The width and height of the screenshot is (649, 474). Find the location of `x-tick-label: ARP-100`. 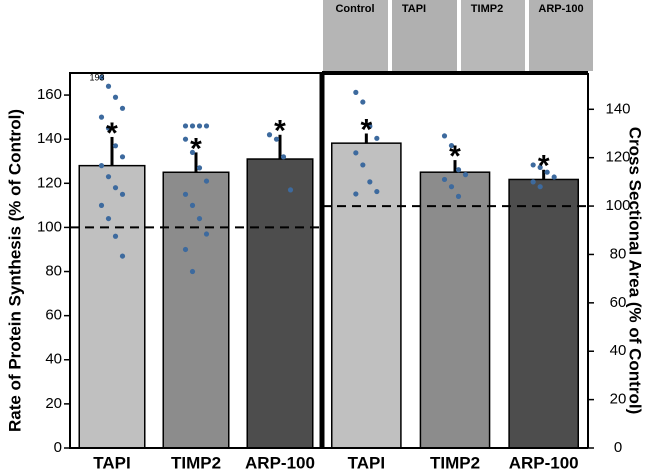

x-tick-label: ARP-100 is located at coordinates (544, 462).